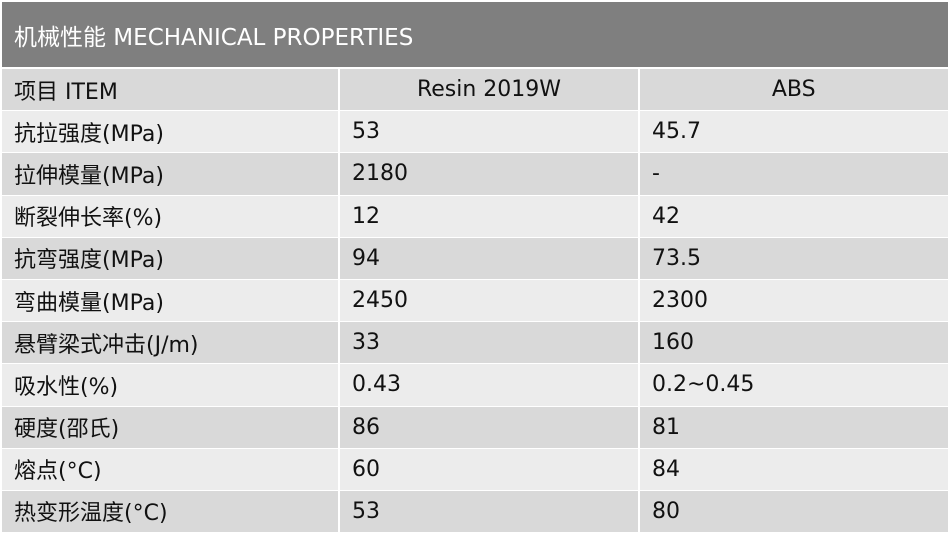 The image size is (950, 556). I want to click on header-row: 项目 ITEM Resin 2019W ABS, so click(475, 89).